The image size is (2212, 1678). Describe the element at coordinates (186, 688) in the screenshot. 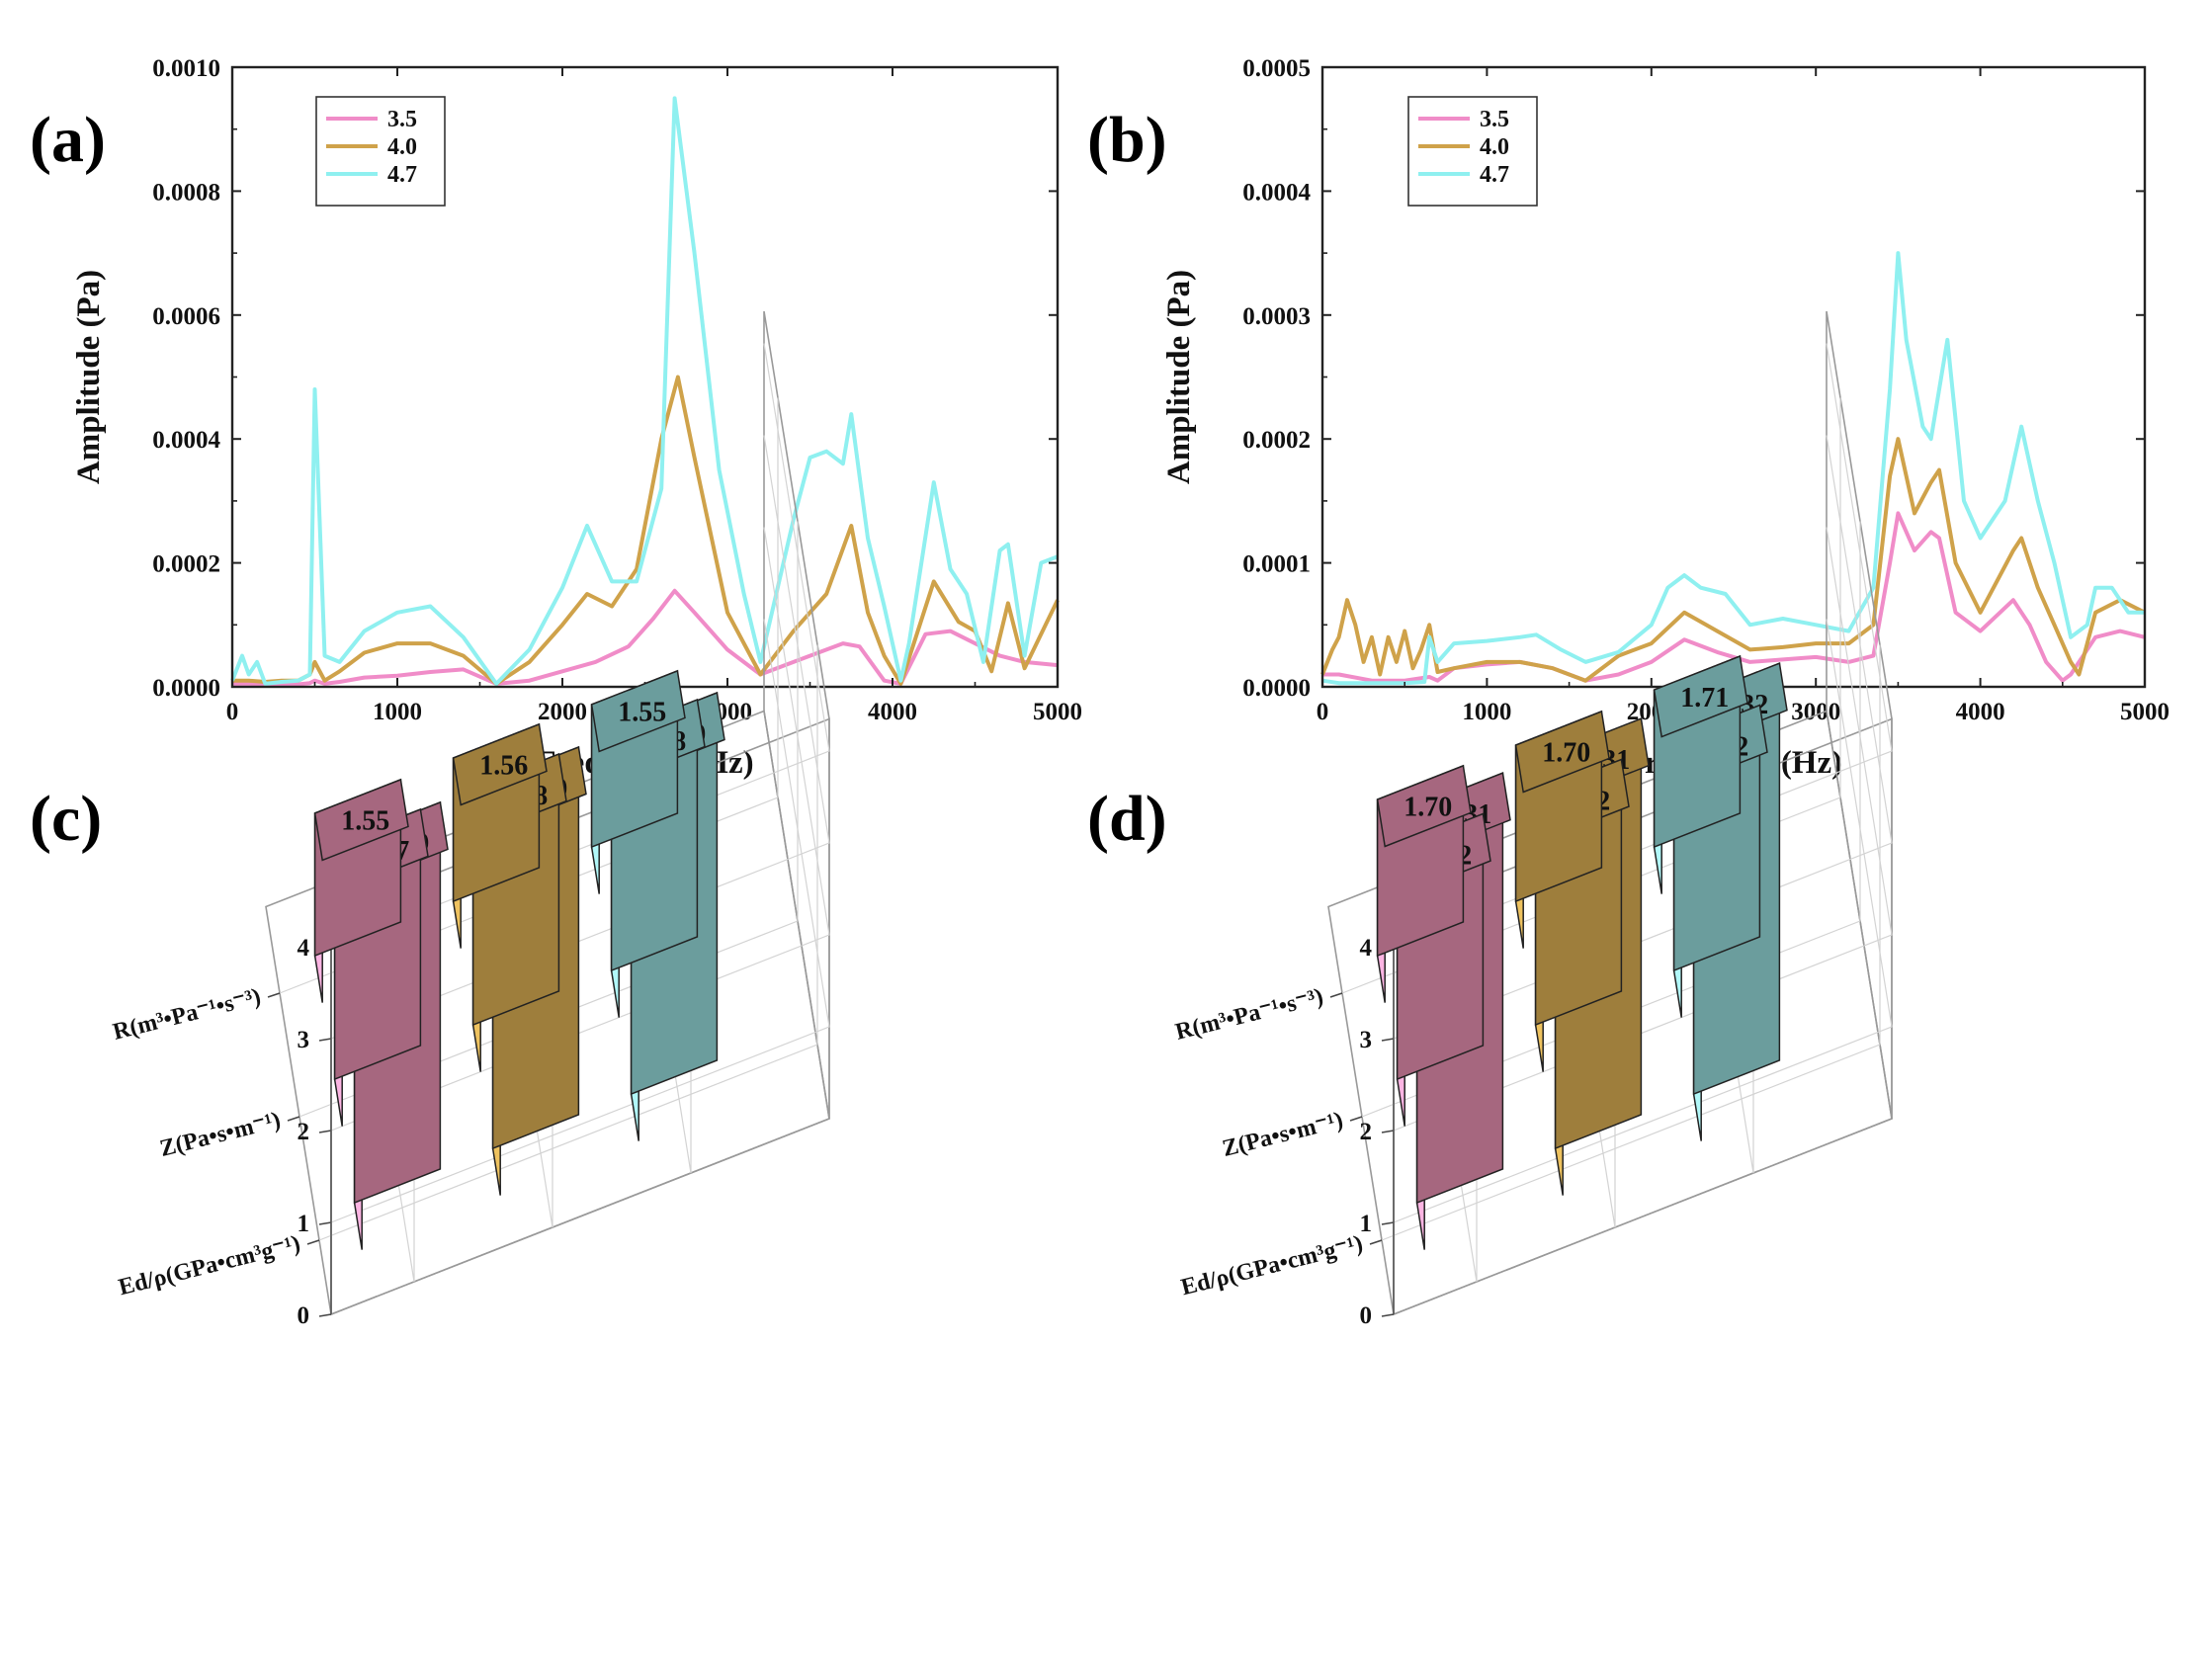

I see `y-tick-label: 0.0000` at that location.